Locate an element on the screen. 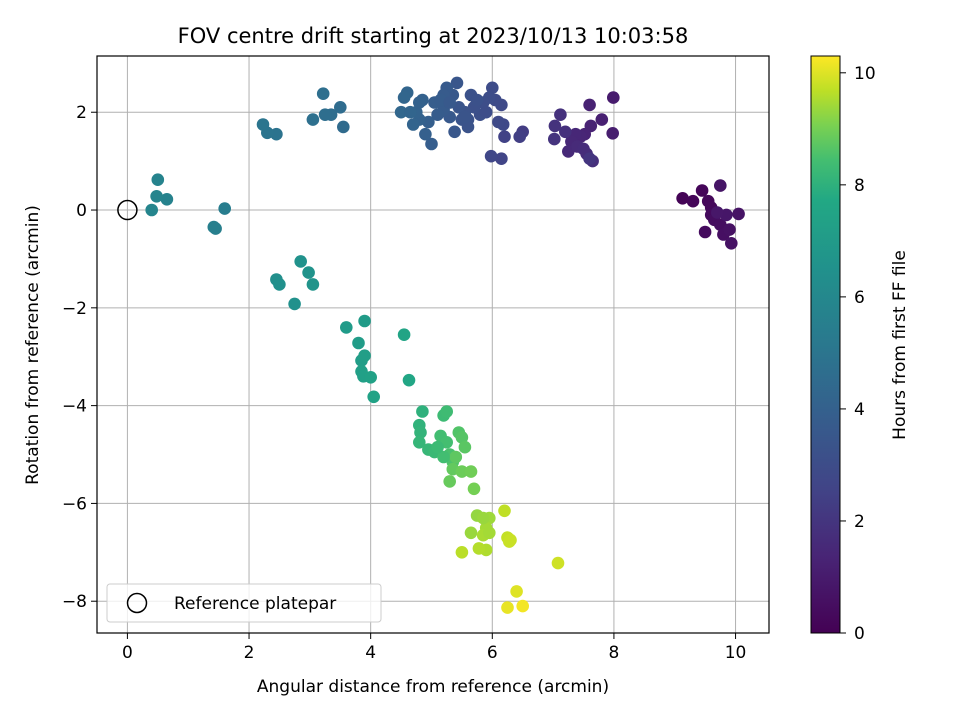  x-tick-label: 0 is located at coordinates (127, 653).